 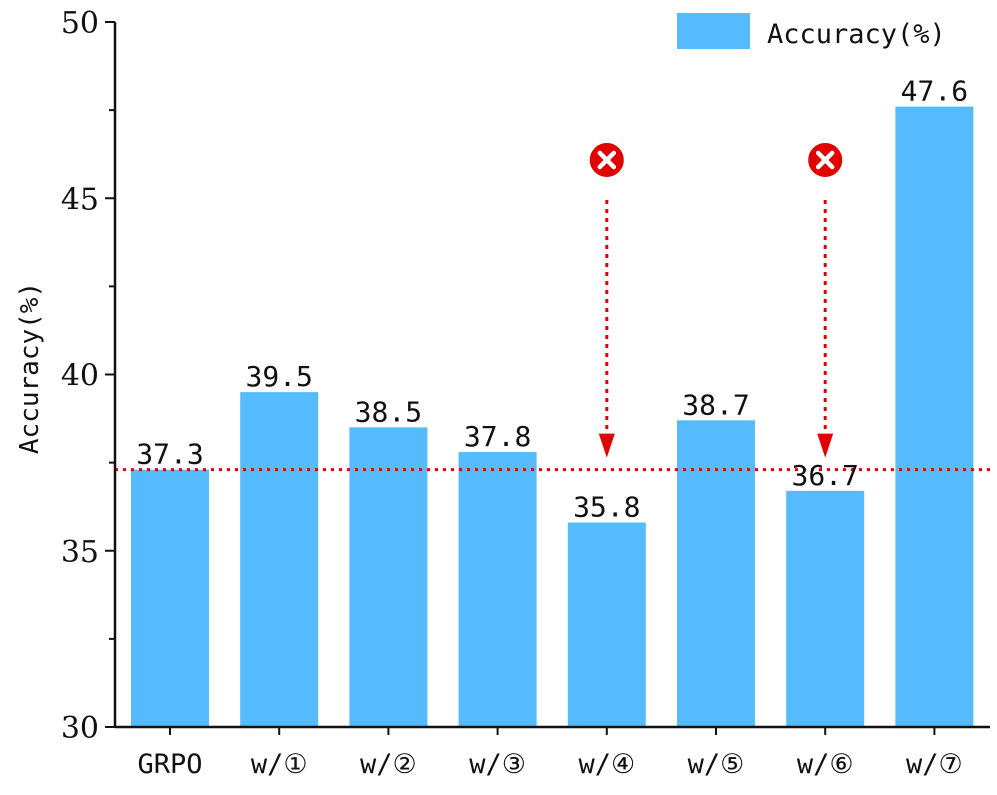 What do you see at coordinates (169, 764) in the screenshot?
I see `x-tick-label-1: GRPO` at bounding box center [169, 764].